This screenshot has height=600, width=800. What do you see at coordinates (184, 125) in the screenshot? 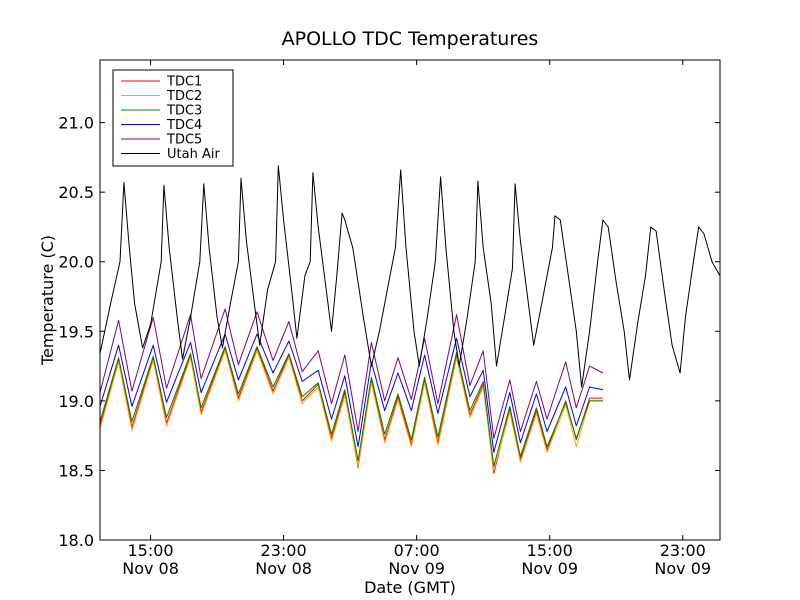
I see `legend-label-tdc4: TDC4` at bounding box center [184, 125].